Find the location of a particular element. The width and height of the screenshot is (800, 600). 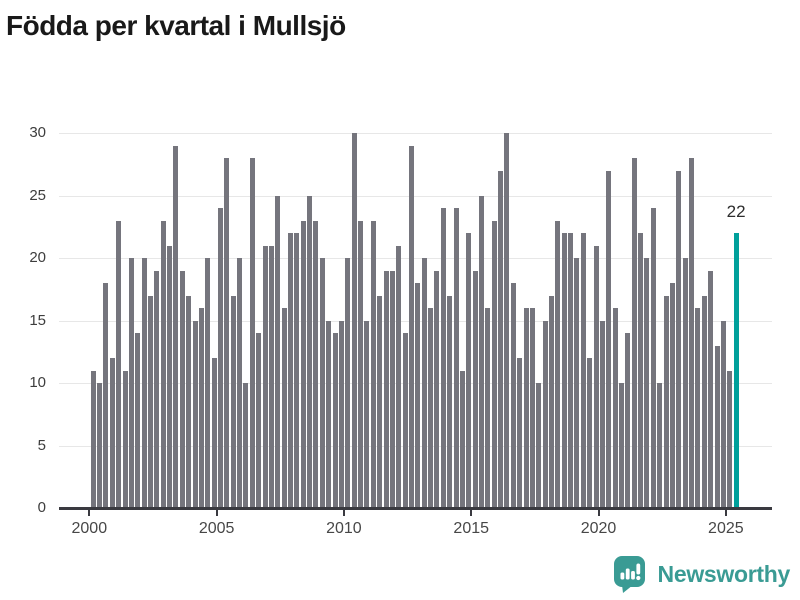

bar-2003-q2 is located at coordinates (176, 326).